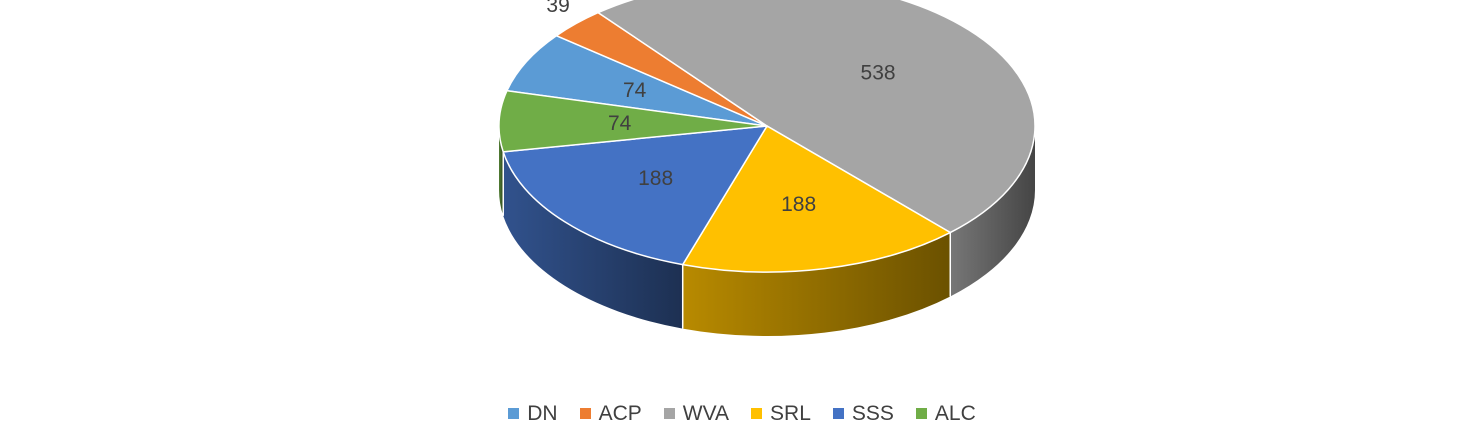  What do you see at coordinates (655, 178) in the screenshot?
I see `data-label-sss: 188` at bounding box center [655, 178].